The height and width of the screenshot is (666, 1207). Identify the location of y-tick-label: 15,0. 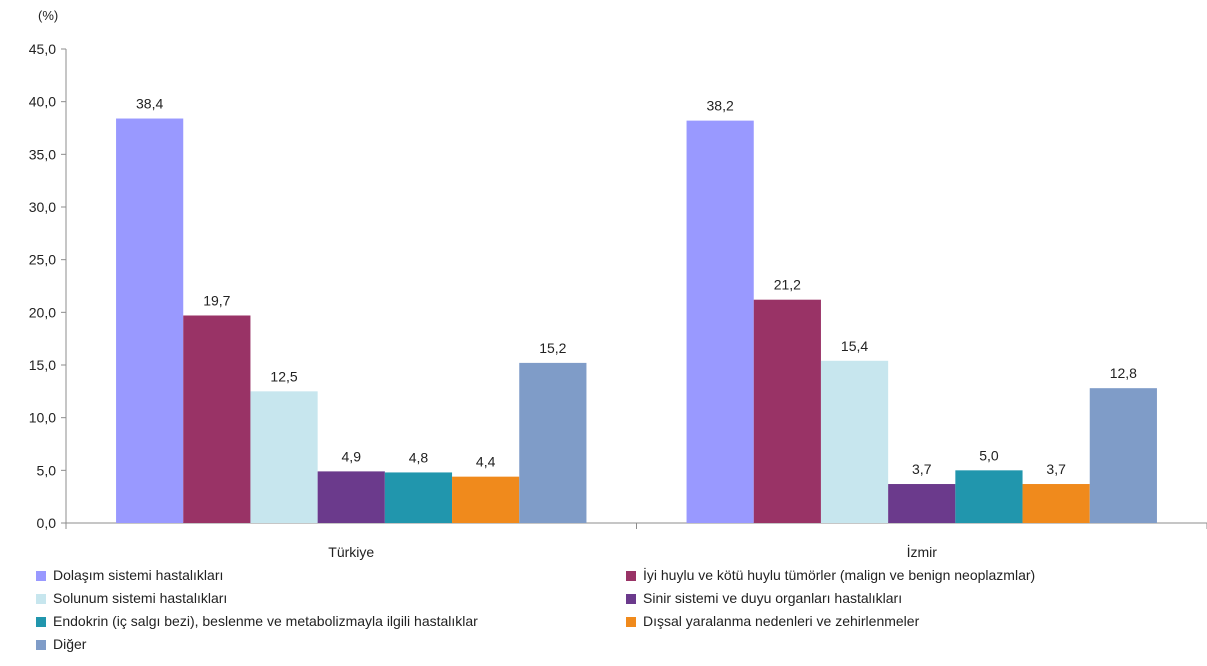
(42, 365).